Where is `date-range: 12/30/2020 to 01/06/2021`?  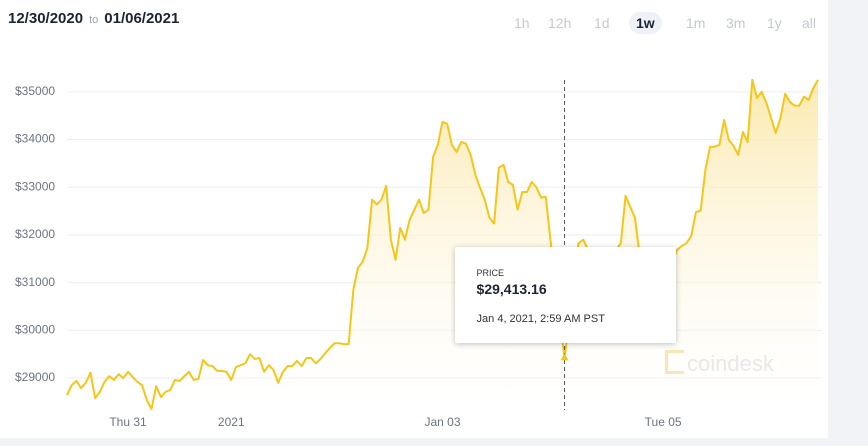
date-range: 12/30/2020 to 01/06/2021 is located at coordinates (93, 18).